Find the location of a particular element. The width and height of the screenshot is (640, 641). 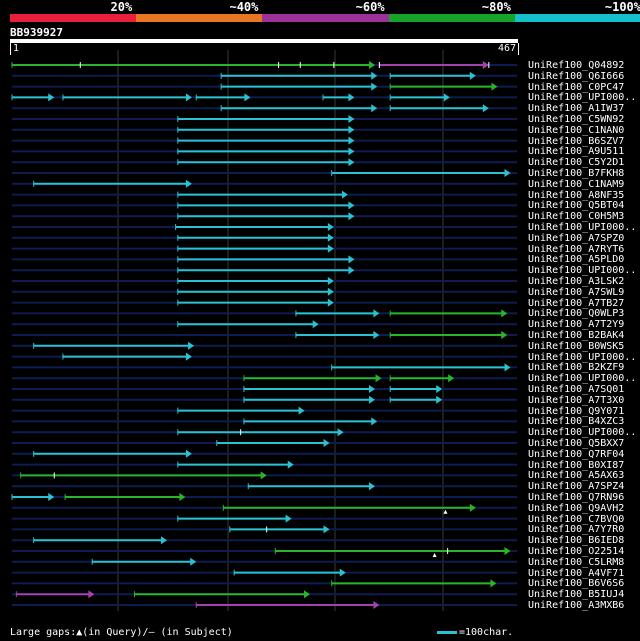

hit-label: UniRef100_A3LSK2 is located at coordinates (576, 281).